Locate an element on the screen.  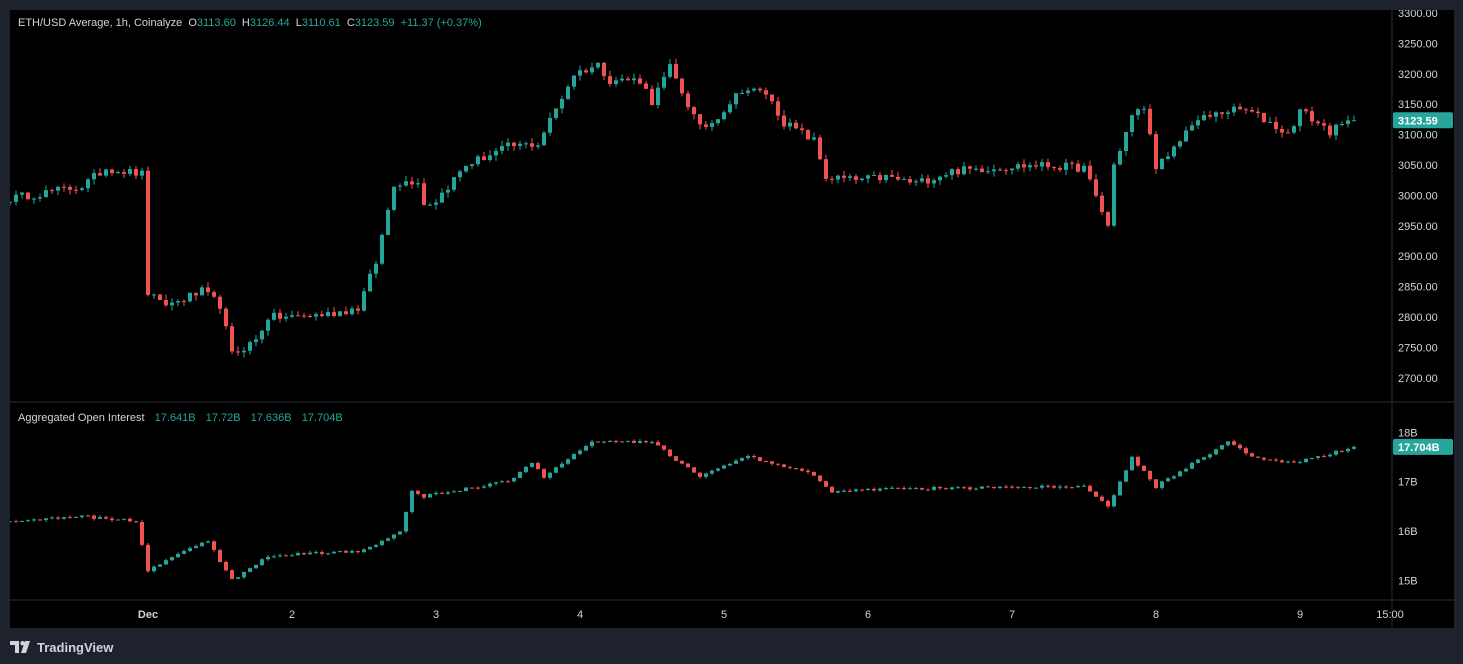
oi-open-value: 17.641B is located at coordinates (175, 418).